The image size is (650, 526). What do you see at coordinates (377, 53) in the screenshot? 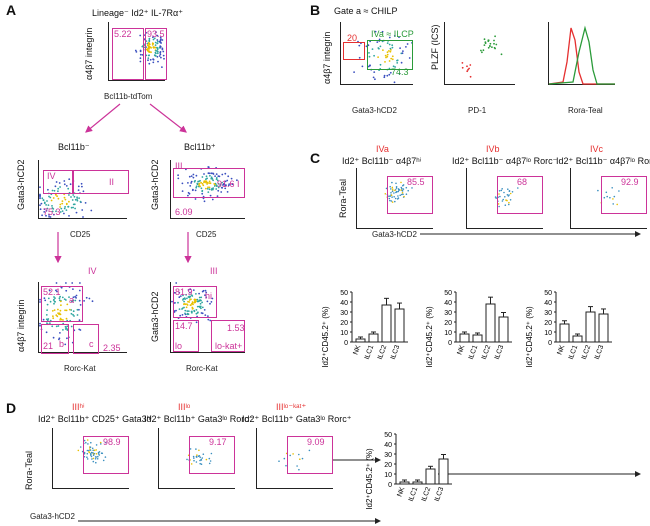
I see `panel-b-plot-1: 20 IVa ≈ ILCP 74.3` at bounding box center [377, 53].